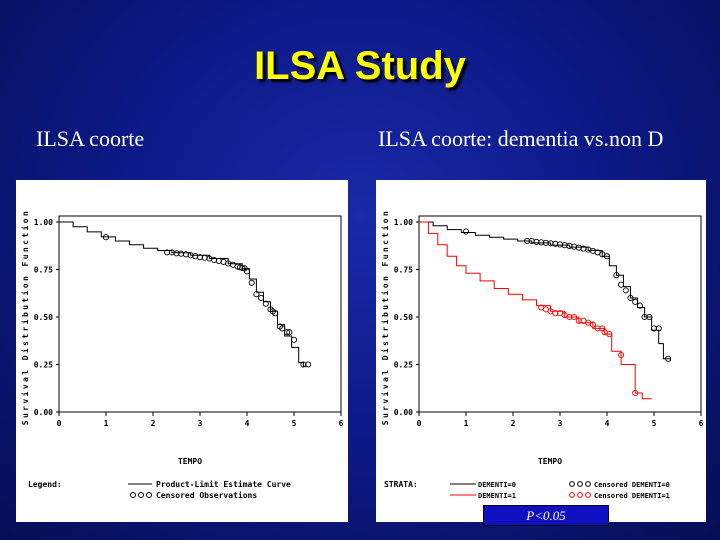 Image resolution: width=720 pixels, height=540 pixels. Describe the element at coordinates (360, 66) in the screenshot. I see `slide-title: ILSA Study` at that location.